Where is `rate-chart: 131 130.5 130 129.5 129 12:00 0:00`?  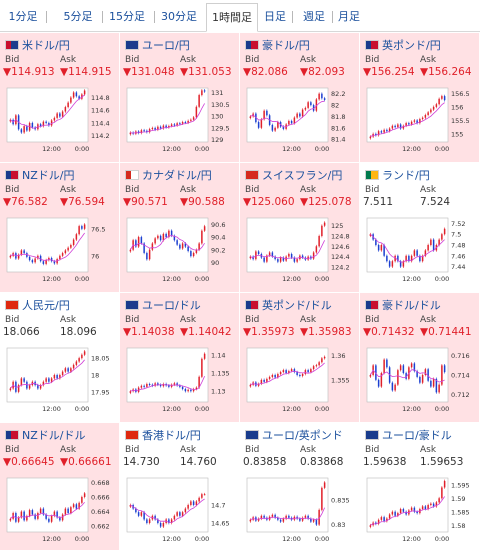 rate-chart: 131 130.5 130 129.5 129 12:00 0:00 is located at coordinates (180, 121).